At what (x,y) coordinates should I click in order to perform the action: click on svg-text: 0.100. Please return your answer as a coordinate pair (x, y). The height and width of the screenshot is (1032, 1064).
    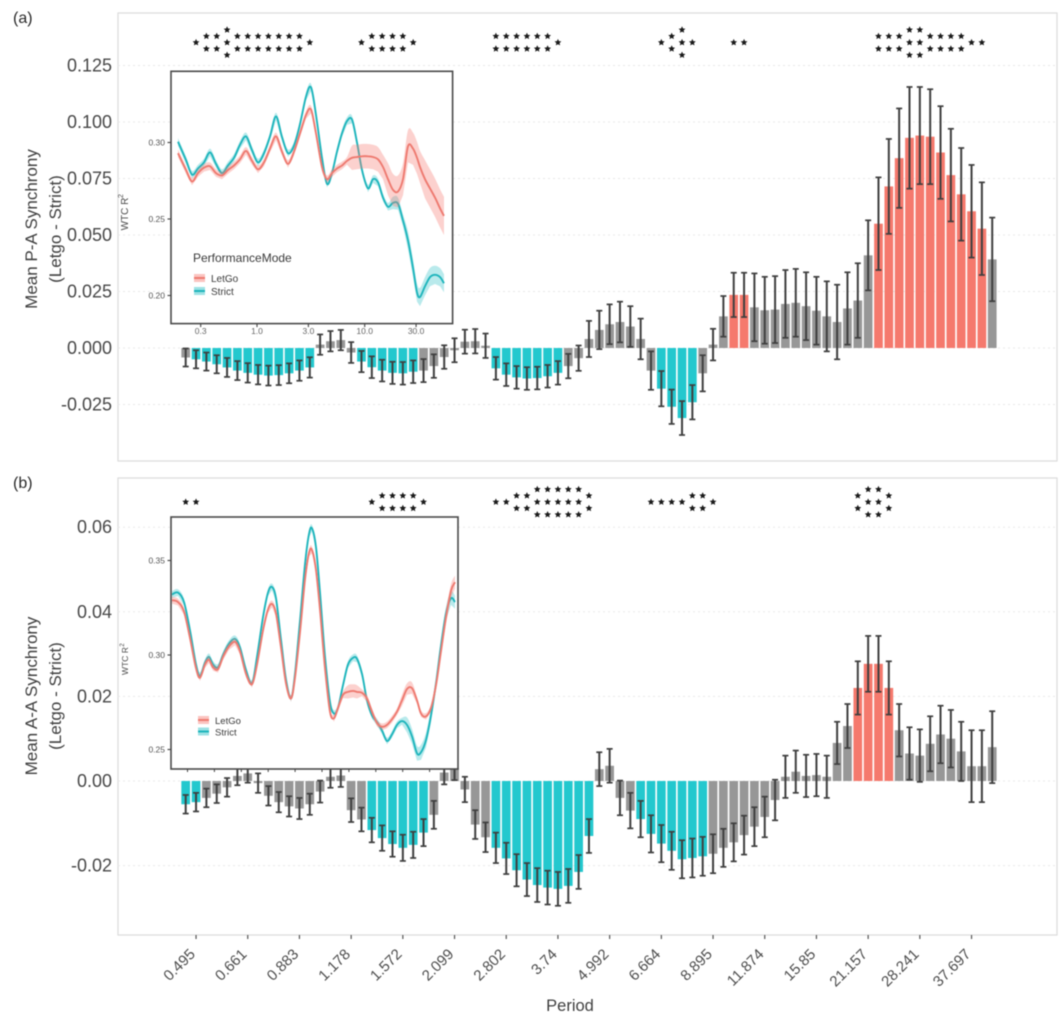
    Looking at the image, I should click on (89, 122).